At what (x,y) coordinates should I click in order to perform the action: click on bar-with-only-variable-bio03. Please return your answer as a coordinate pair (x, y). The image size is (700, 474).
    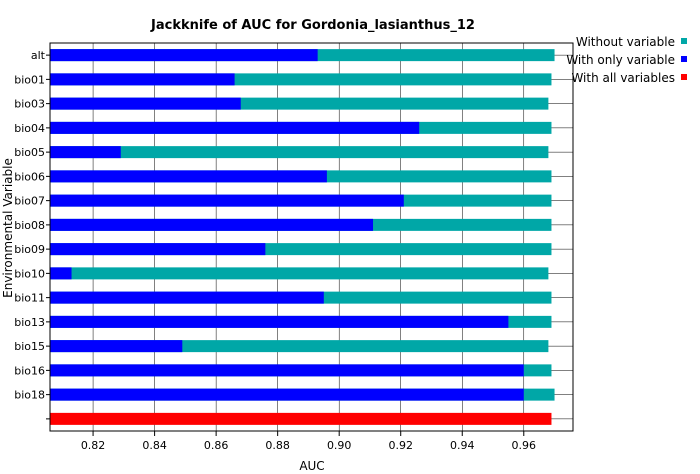
    Looking at the image, I should click on (145, 103).